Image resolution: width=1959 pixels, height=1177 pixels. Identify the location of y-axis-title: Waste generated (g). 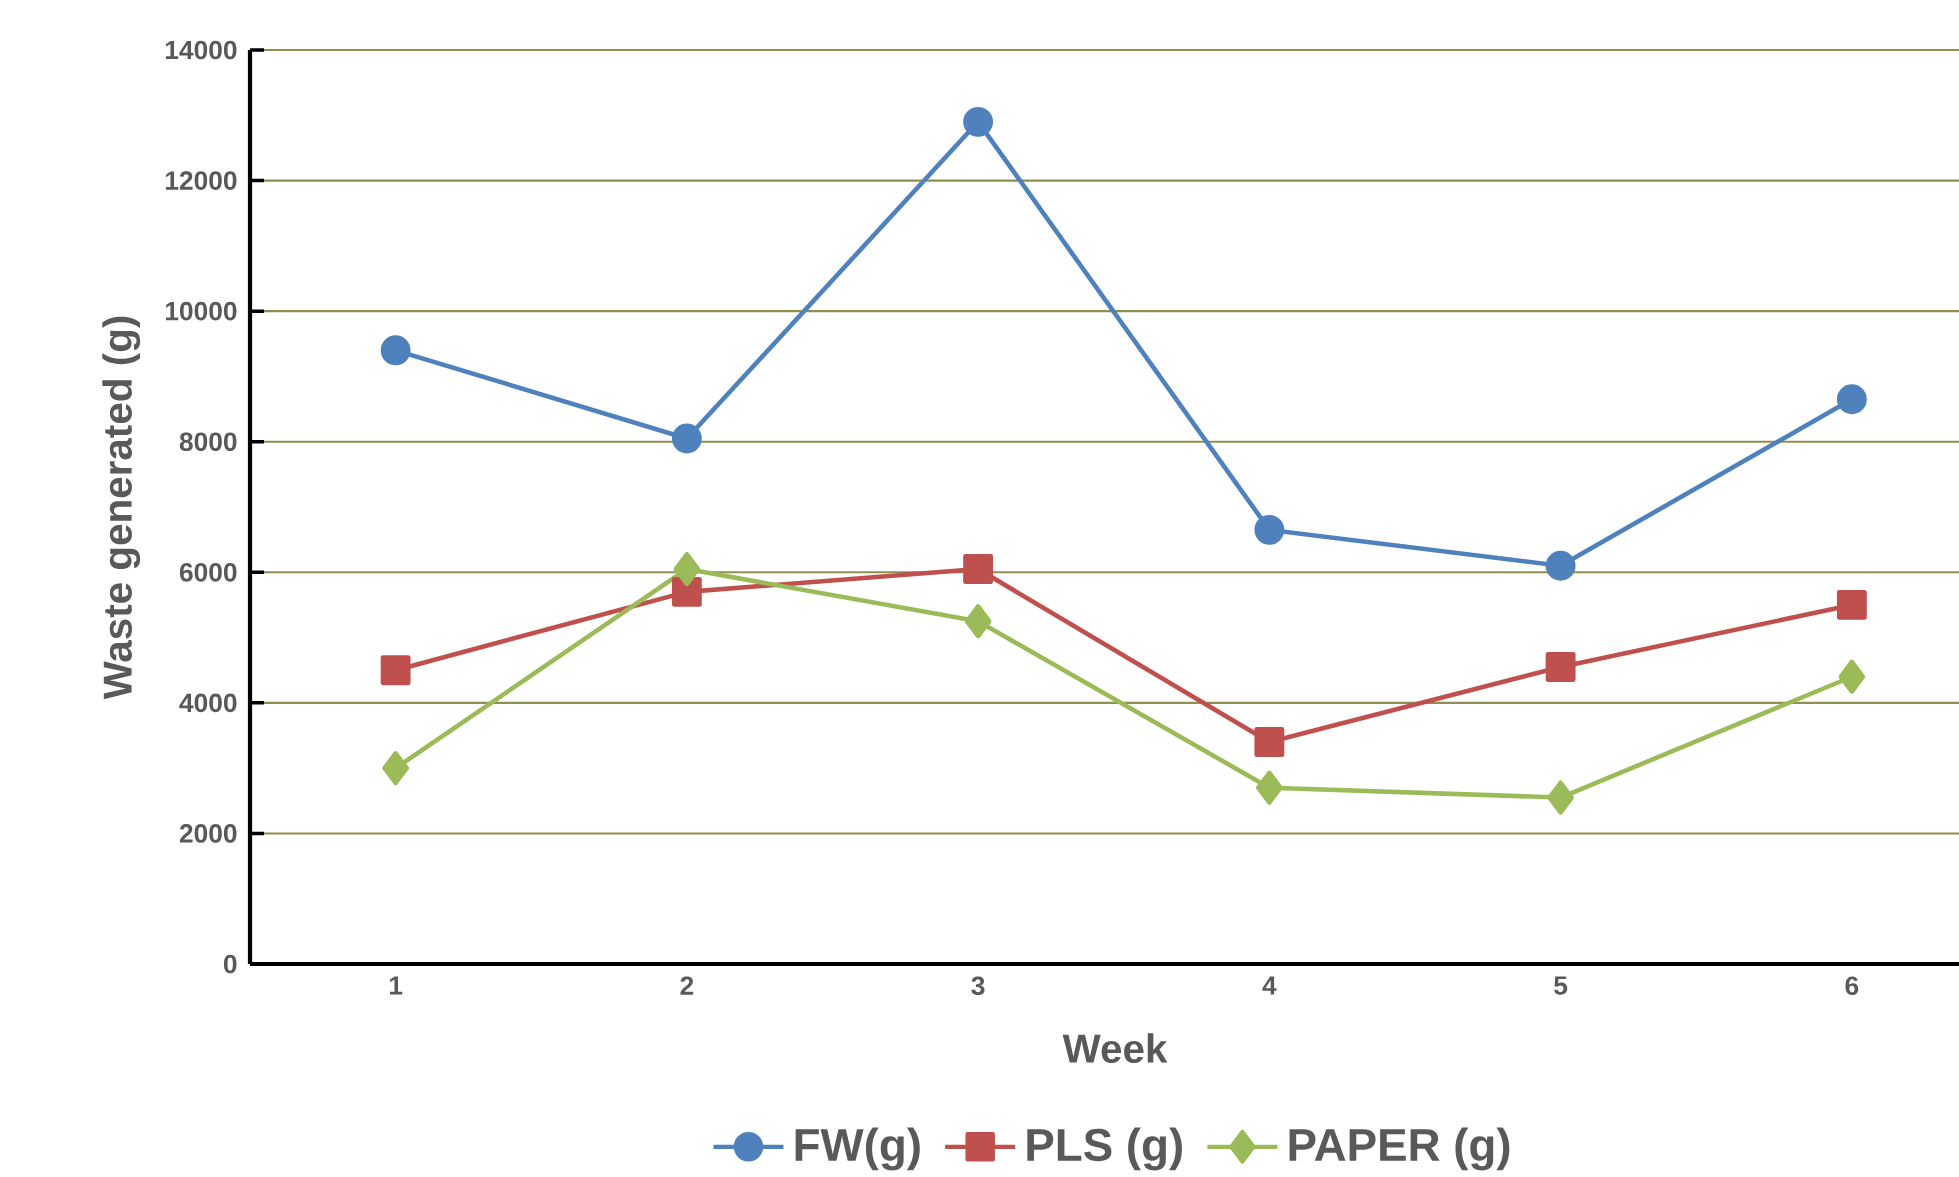
(121, 508).